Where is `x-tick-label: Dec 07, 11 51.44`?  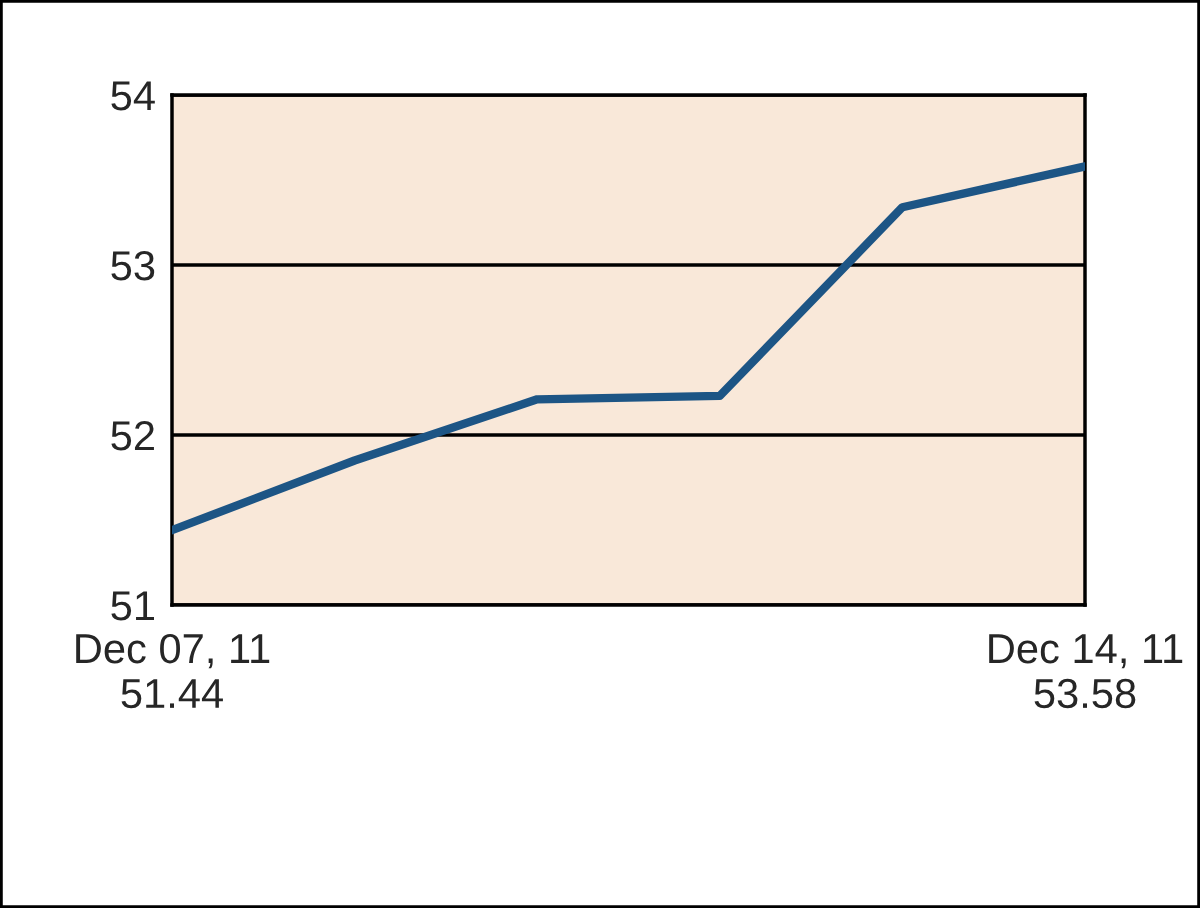 x-tick-label: Dec 07, 11 51.44 is located at coordinates (173, 671).